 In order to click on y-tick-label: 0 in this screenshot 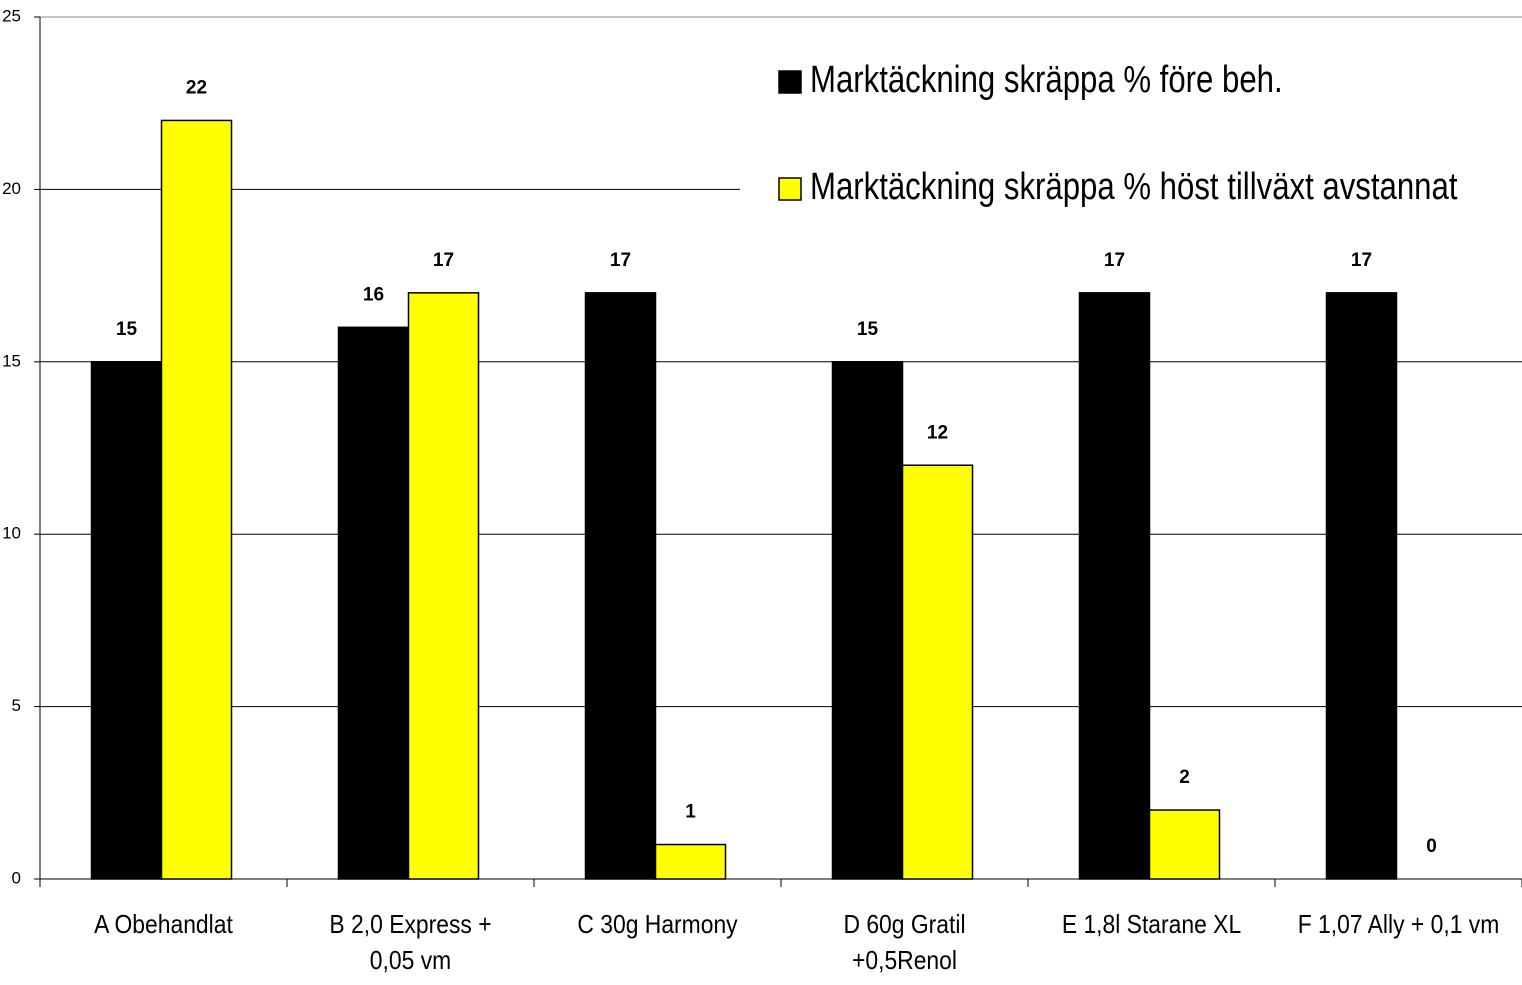, I will do `click(16, 877)`.